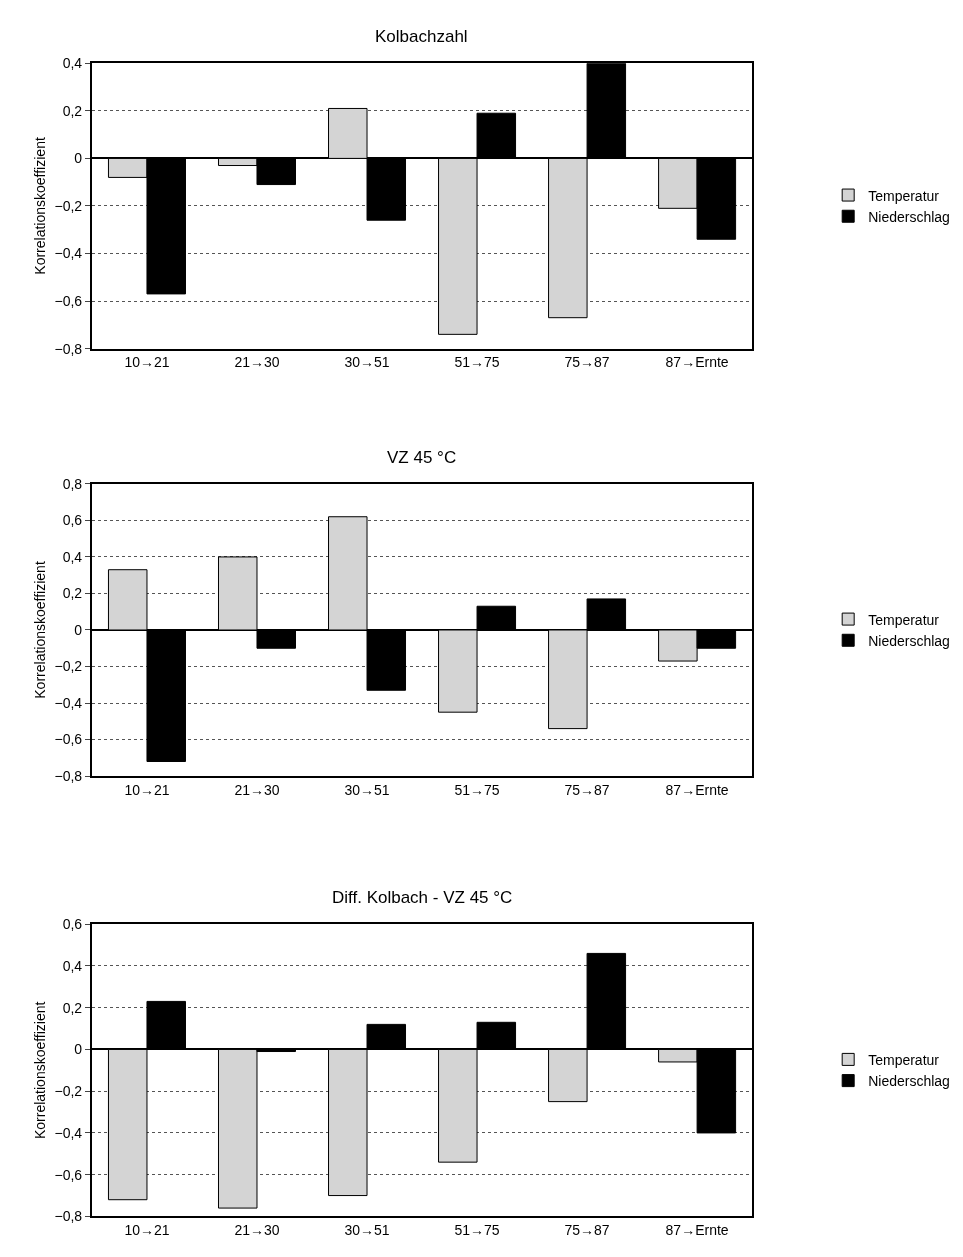  What do you see at coordinates (421, 36) in the screenshot?
I see `chart-title: Kolbachzahl` at bounding box center [421, 36].